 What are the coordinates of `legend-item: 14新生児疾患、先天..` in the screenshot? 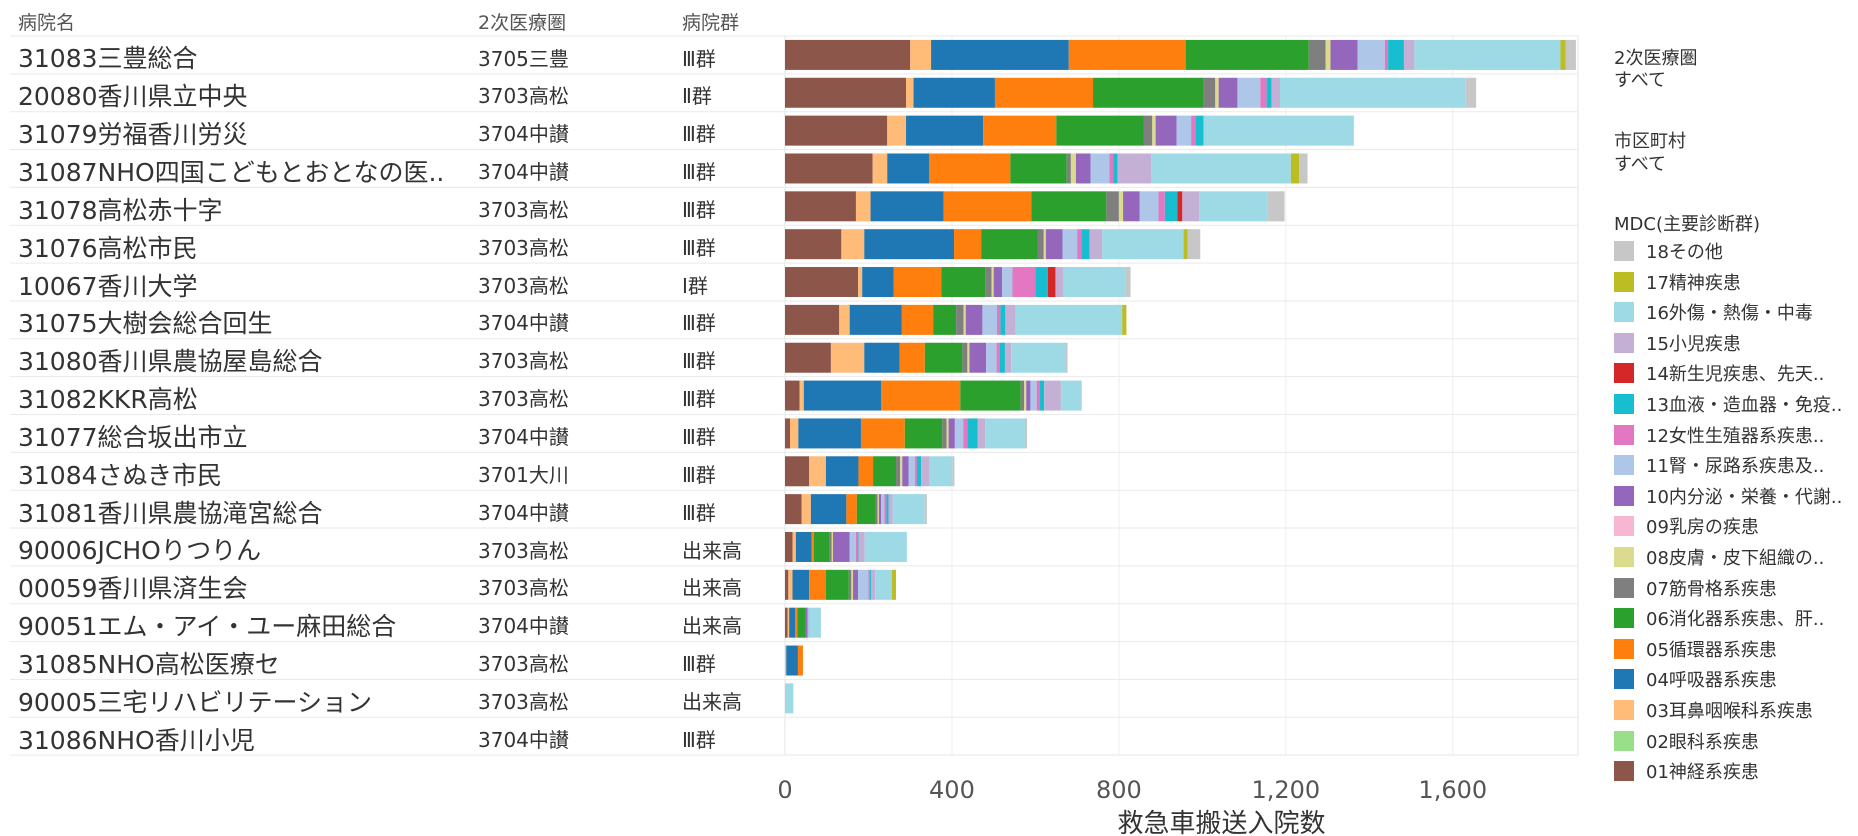 It's located at (1719, 373).